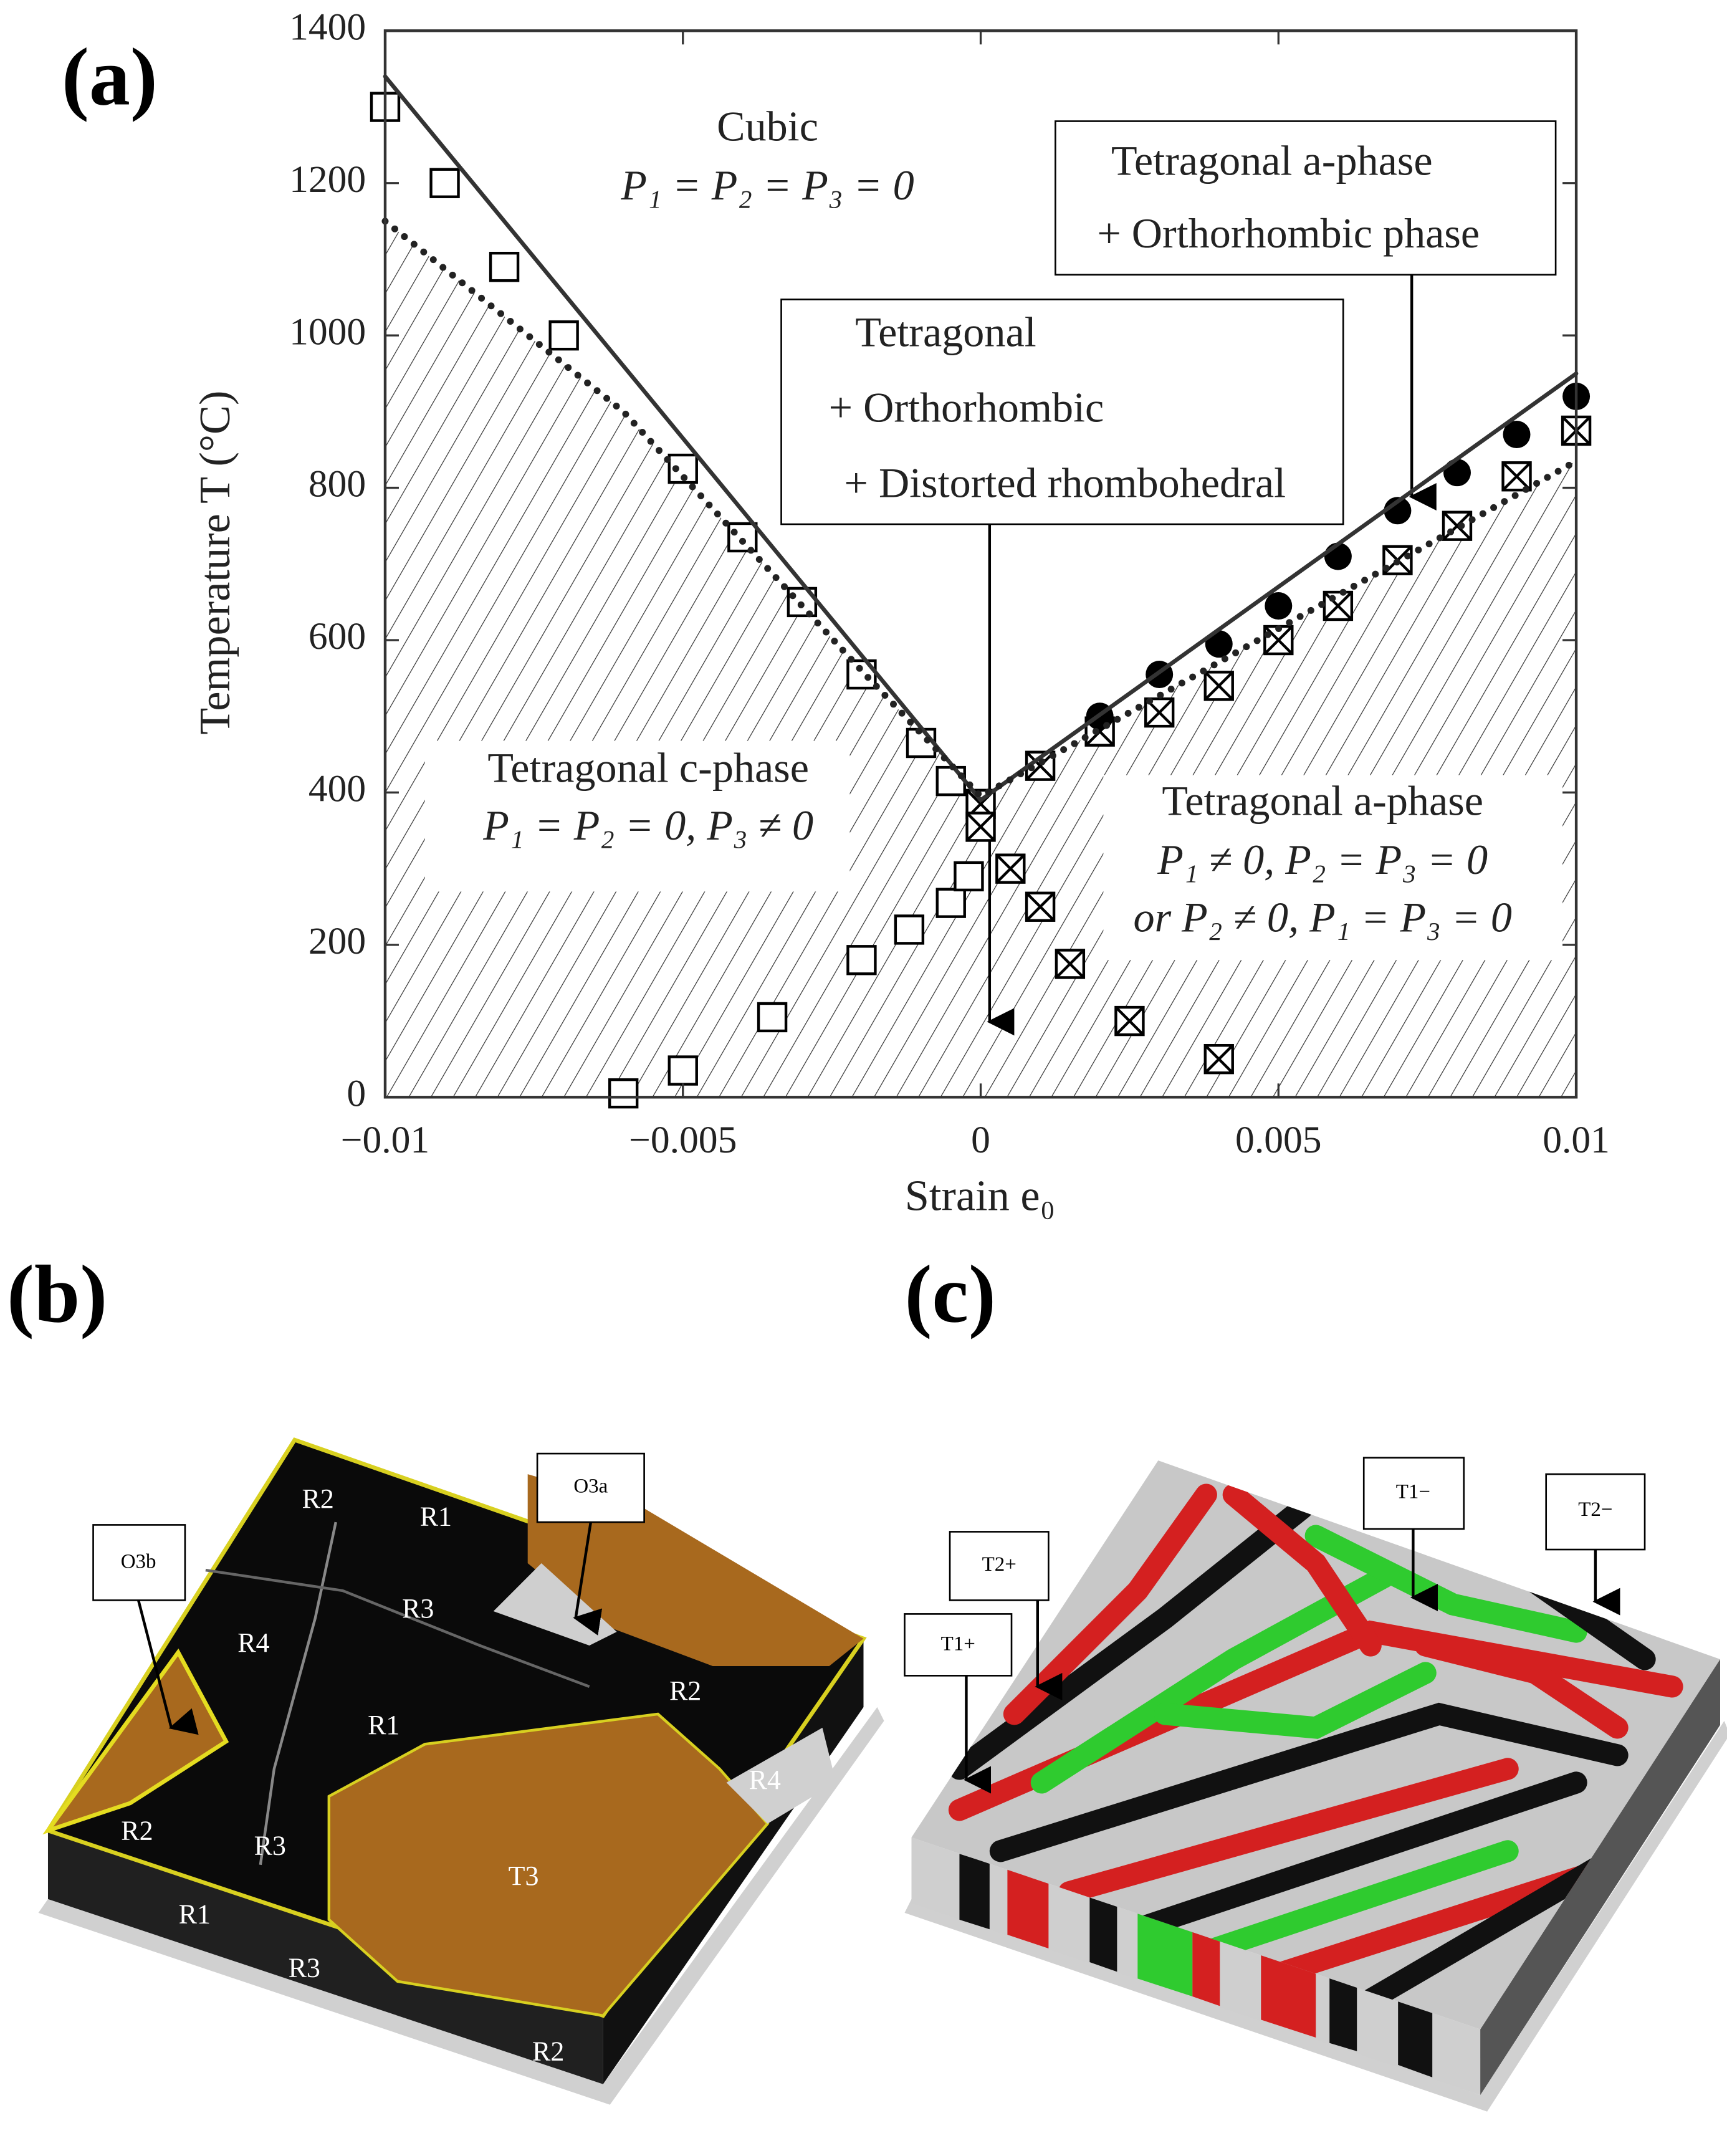 This screenshot has width=1727, height=2156. What do you see at coordinates (945, 332) in the screenshot?
I see `annotation: Tetragonal` at bounding box center [945, 332].